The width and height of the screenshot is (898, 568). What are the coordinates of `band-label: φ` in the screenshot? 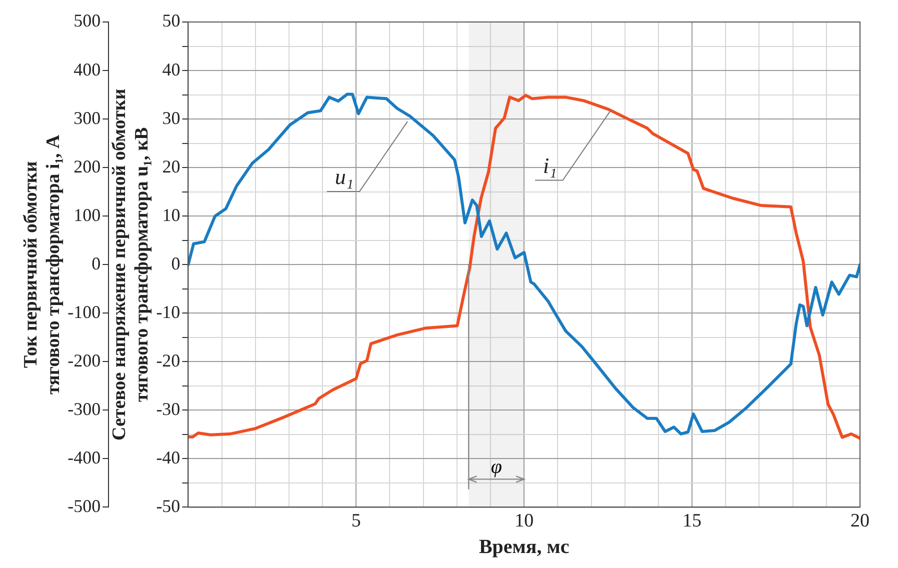 It's located at (496, 467).